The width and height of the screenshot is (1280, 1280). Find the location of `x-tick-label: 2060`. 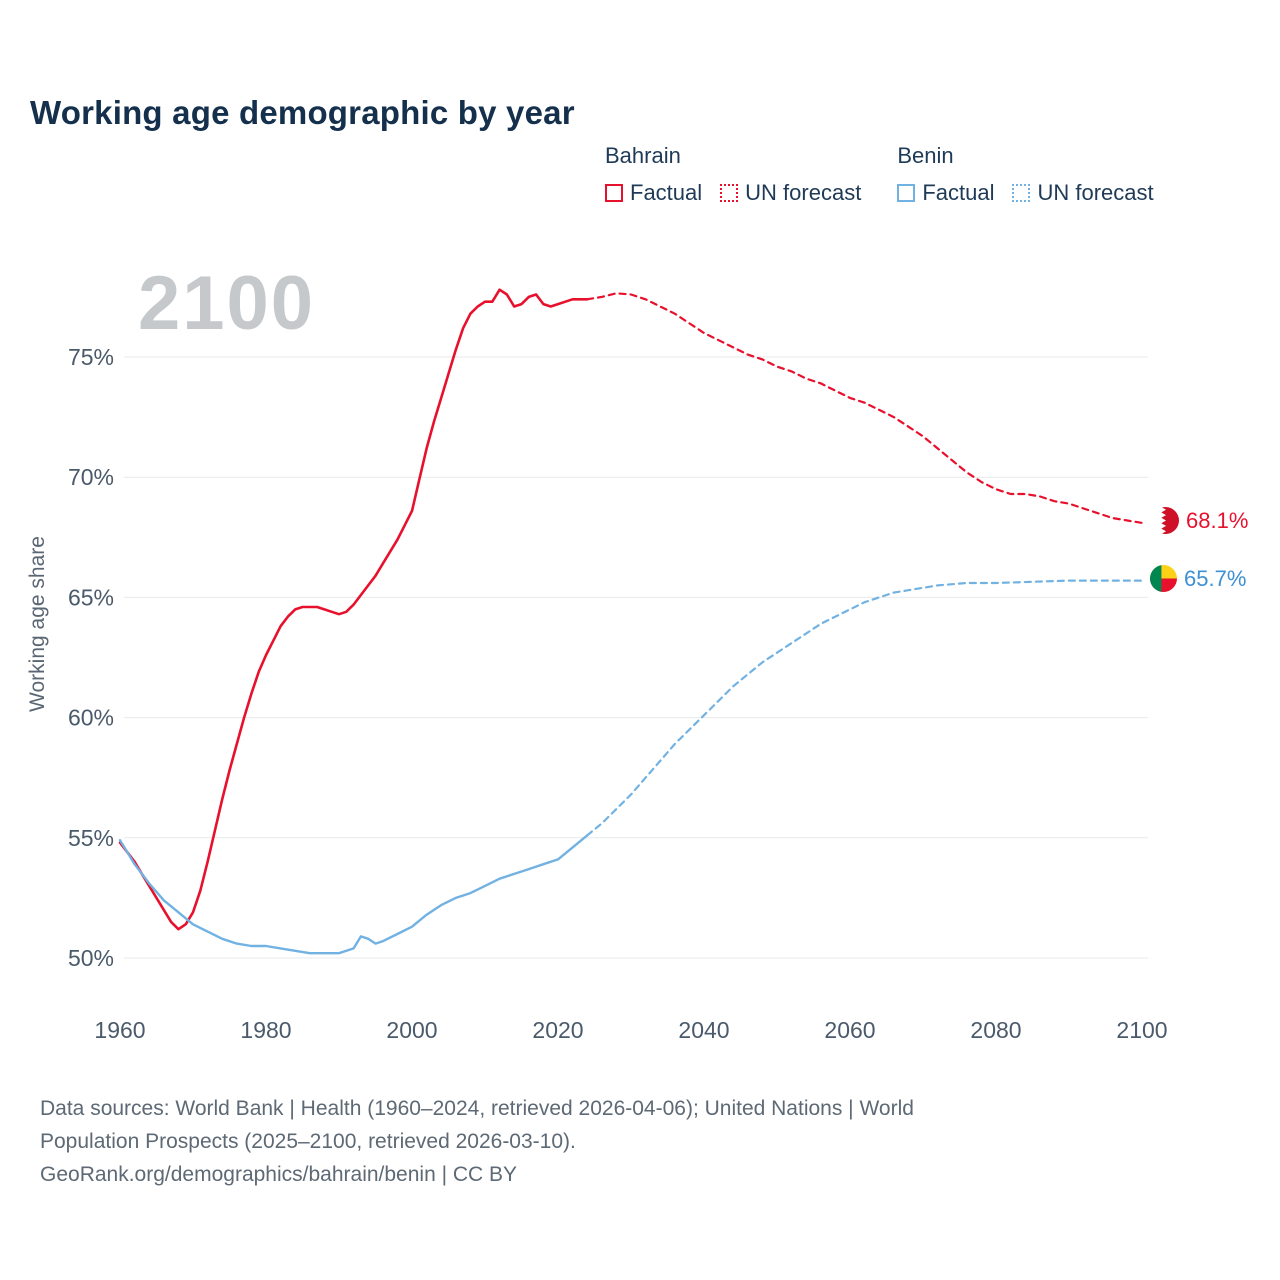

x-tick-label: 2060 is located at coordinates (849, 1030).